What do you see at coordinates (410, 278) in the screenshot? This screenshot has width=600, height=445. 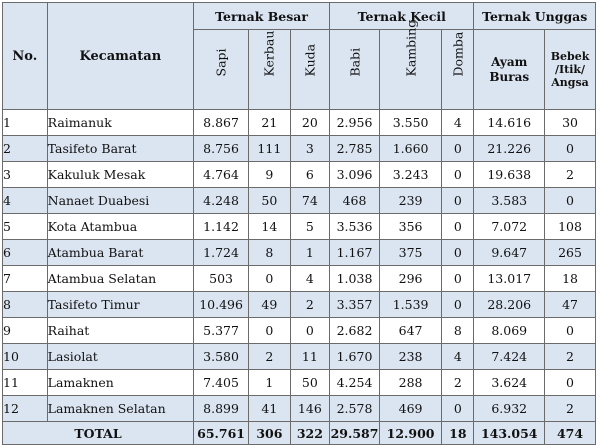 I see `cell-kambing: 296` at bounding box center [410, 278].